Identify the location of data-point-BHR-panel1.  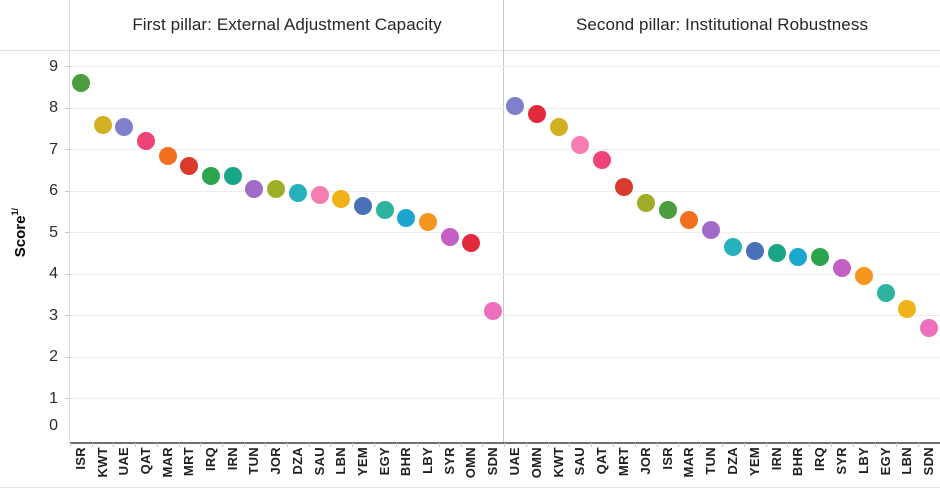
(406, 217).